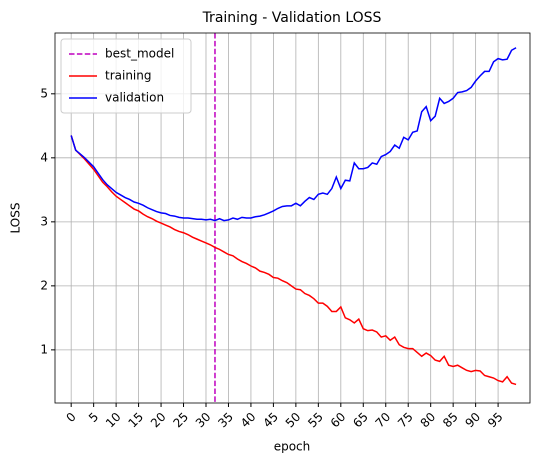 The width and height of the screenshot is (554, 463). Describe the element at coordinates (44, 221) in the screenshot. I see `y-tick-label: 3` at that location.